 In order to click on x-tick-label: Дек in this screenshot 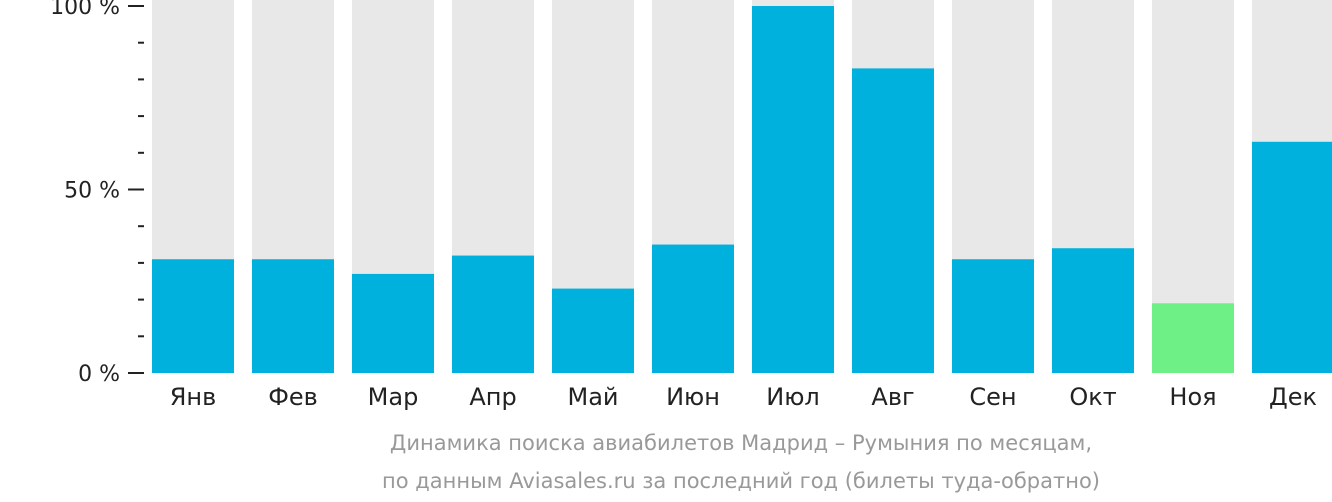, I will do `click(1293, 397)`.